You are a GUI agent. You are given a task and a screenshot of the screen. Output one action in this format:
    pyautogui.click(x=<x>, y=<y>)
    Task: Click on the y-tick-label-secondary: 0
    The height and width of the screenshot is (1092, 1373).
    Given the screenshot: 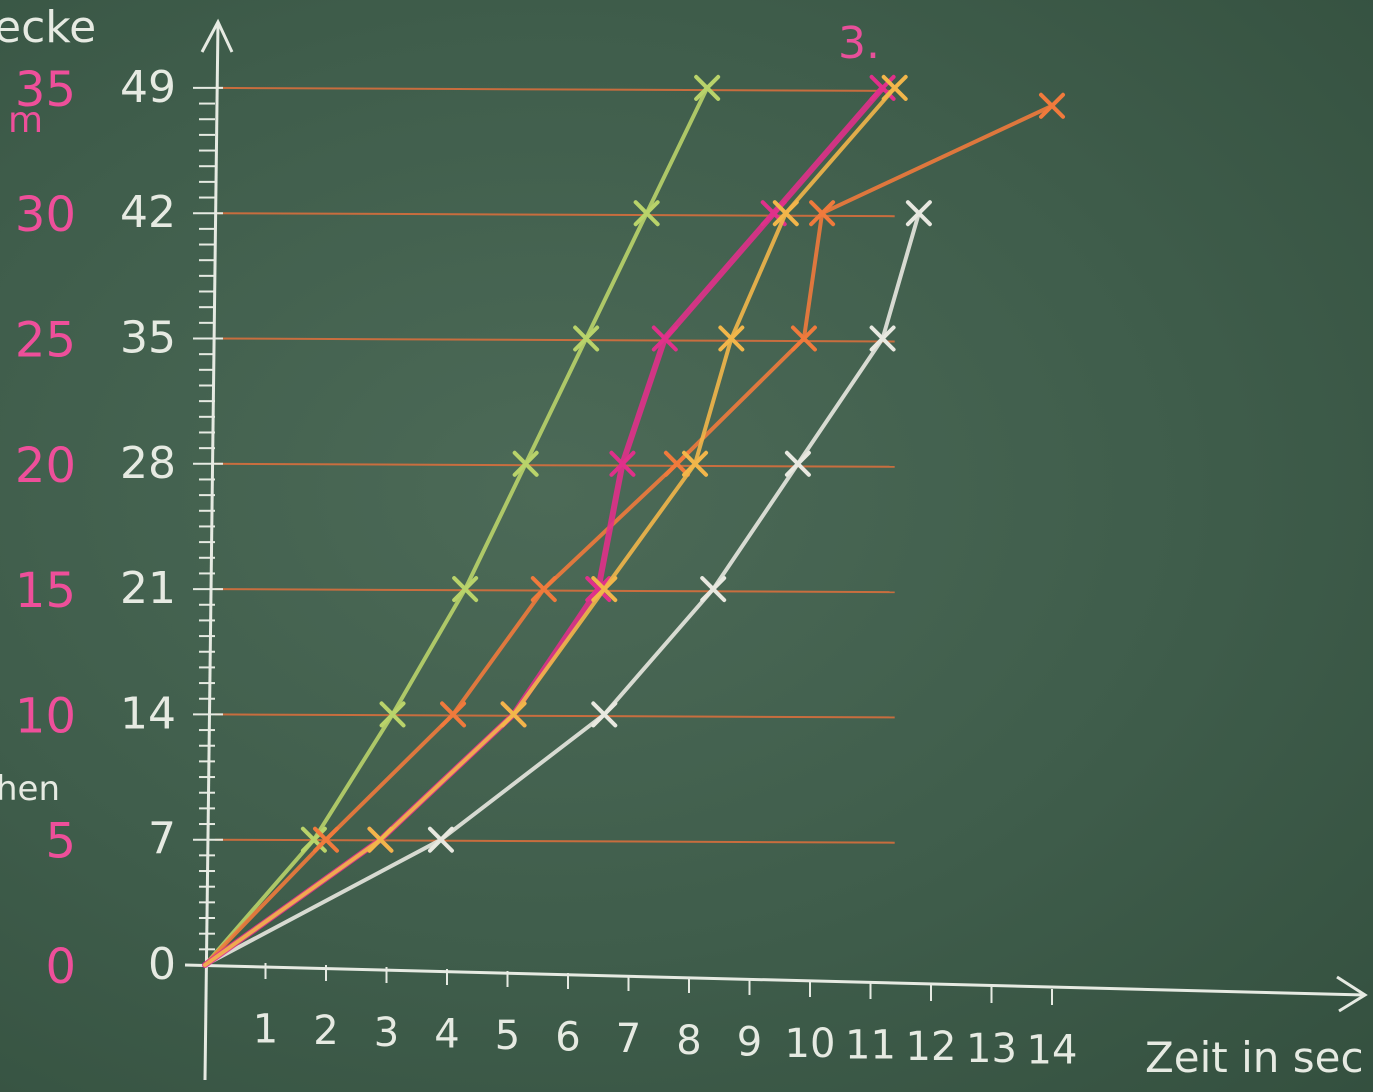 What is the action you would take?
    pyautogui.click(x=60, y=967)
    